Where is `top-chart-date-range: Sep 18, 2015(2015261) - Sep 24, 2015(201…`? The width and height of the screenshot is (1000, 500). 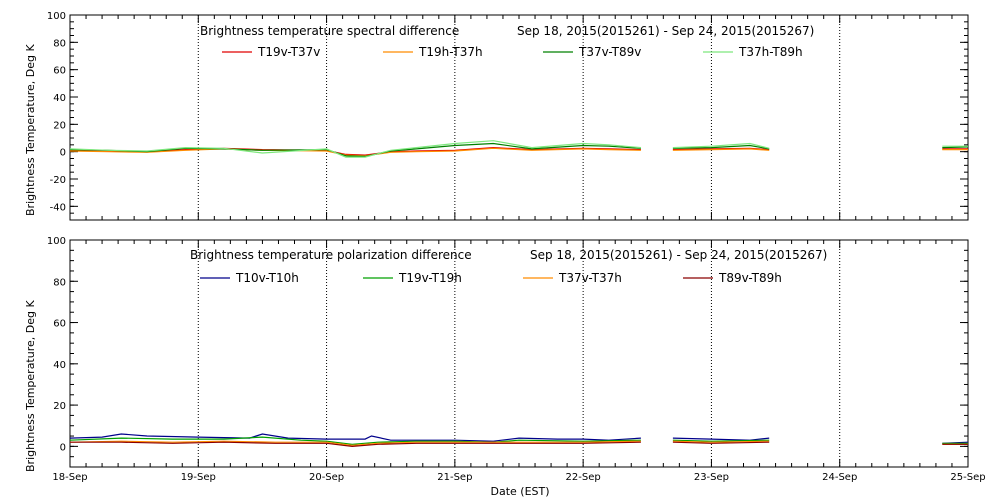 top-chart-date-range: Sep 18, 2015(2015261) - Sep 24, 2015(201… is located at coordinates (665, 31).